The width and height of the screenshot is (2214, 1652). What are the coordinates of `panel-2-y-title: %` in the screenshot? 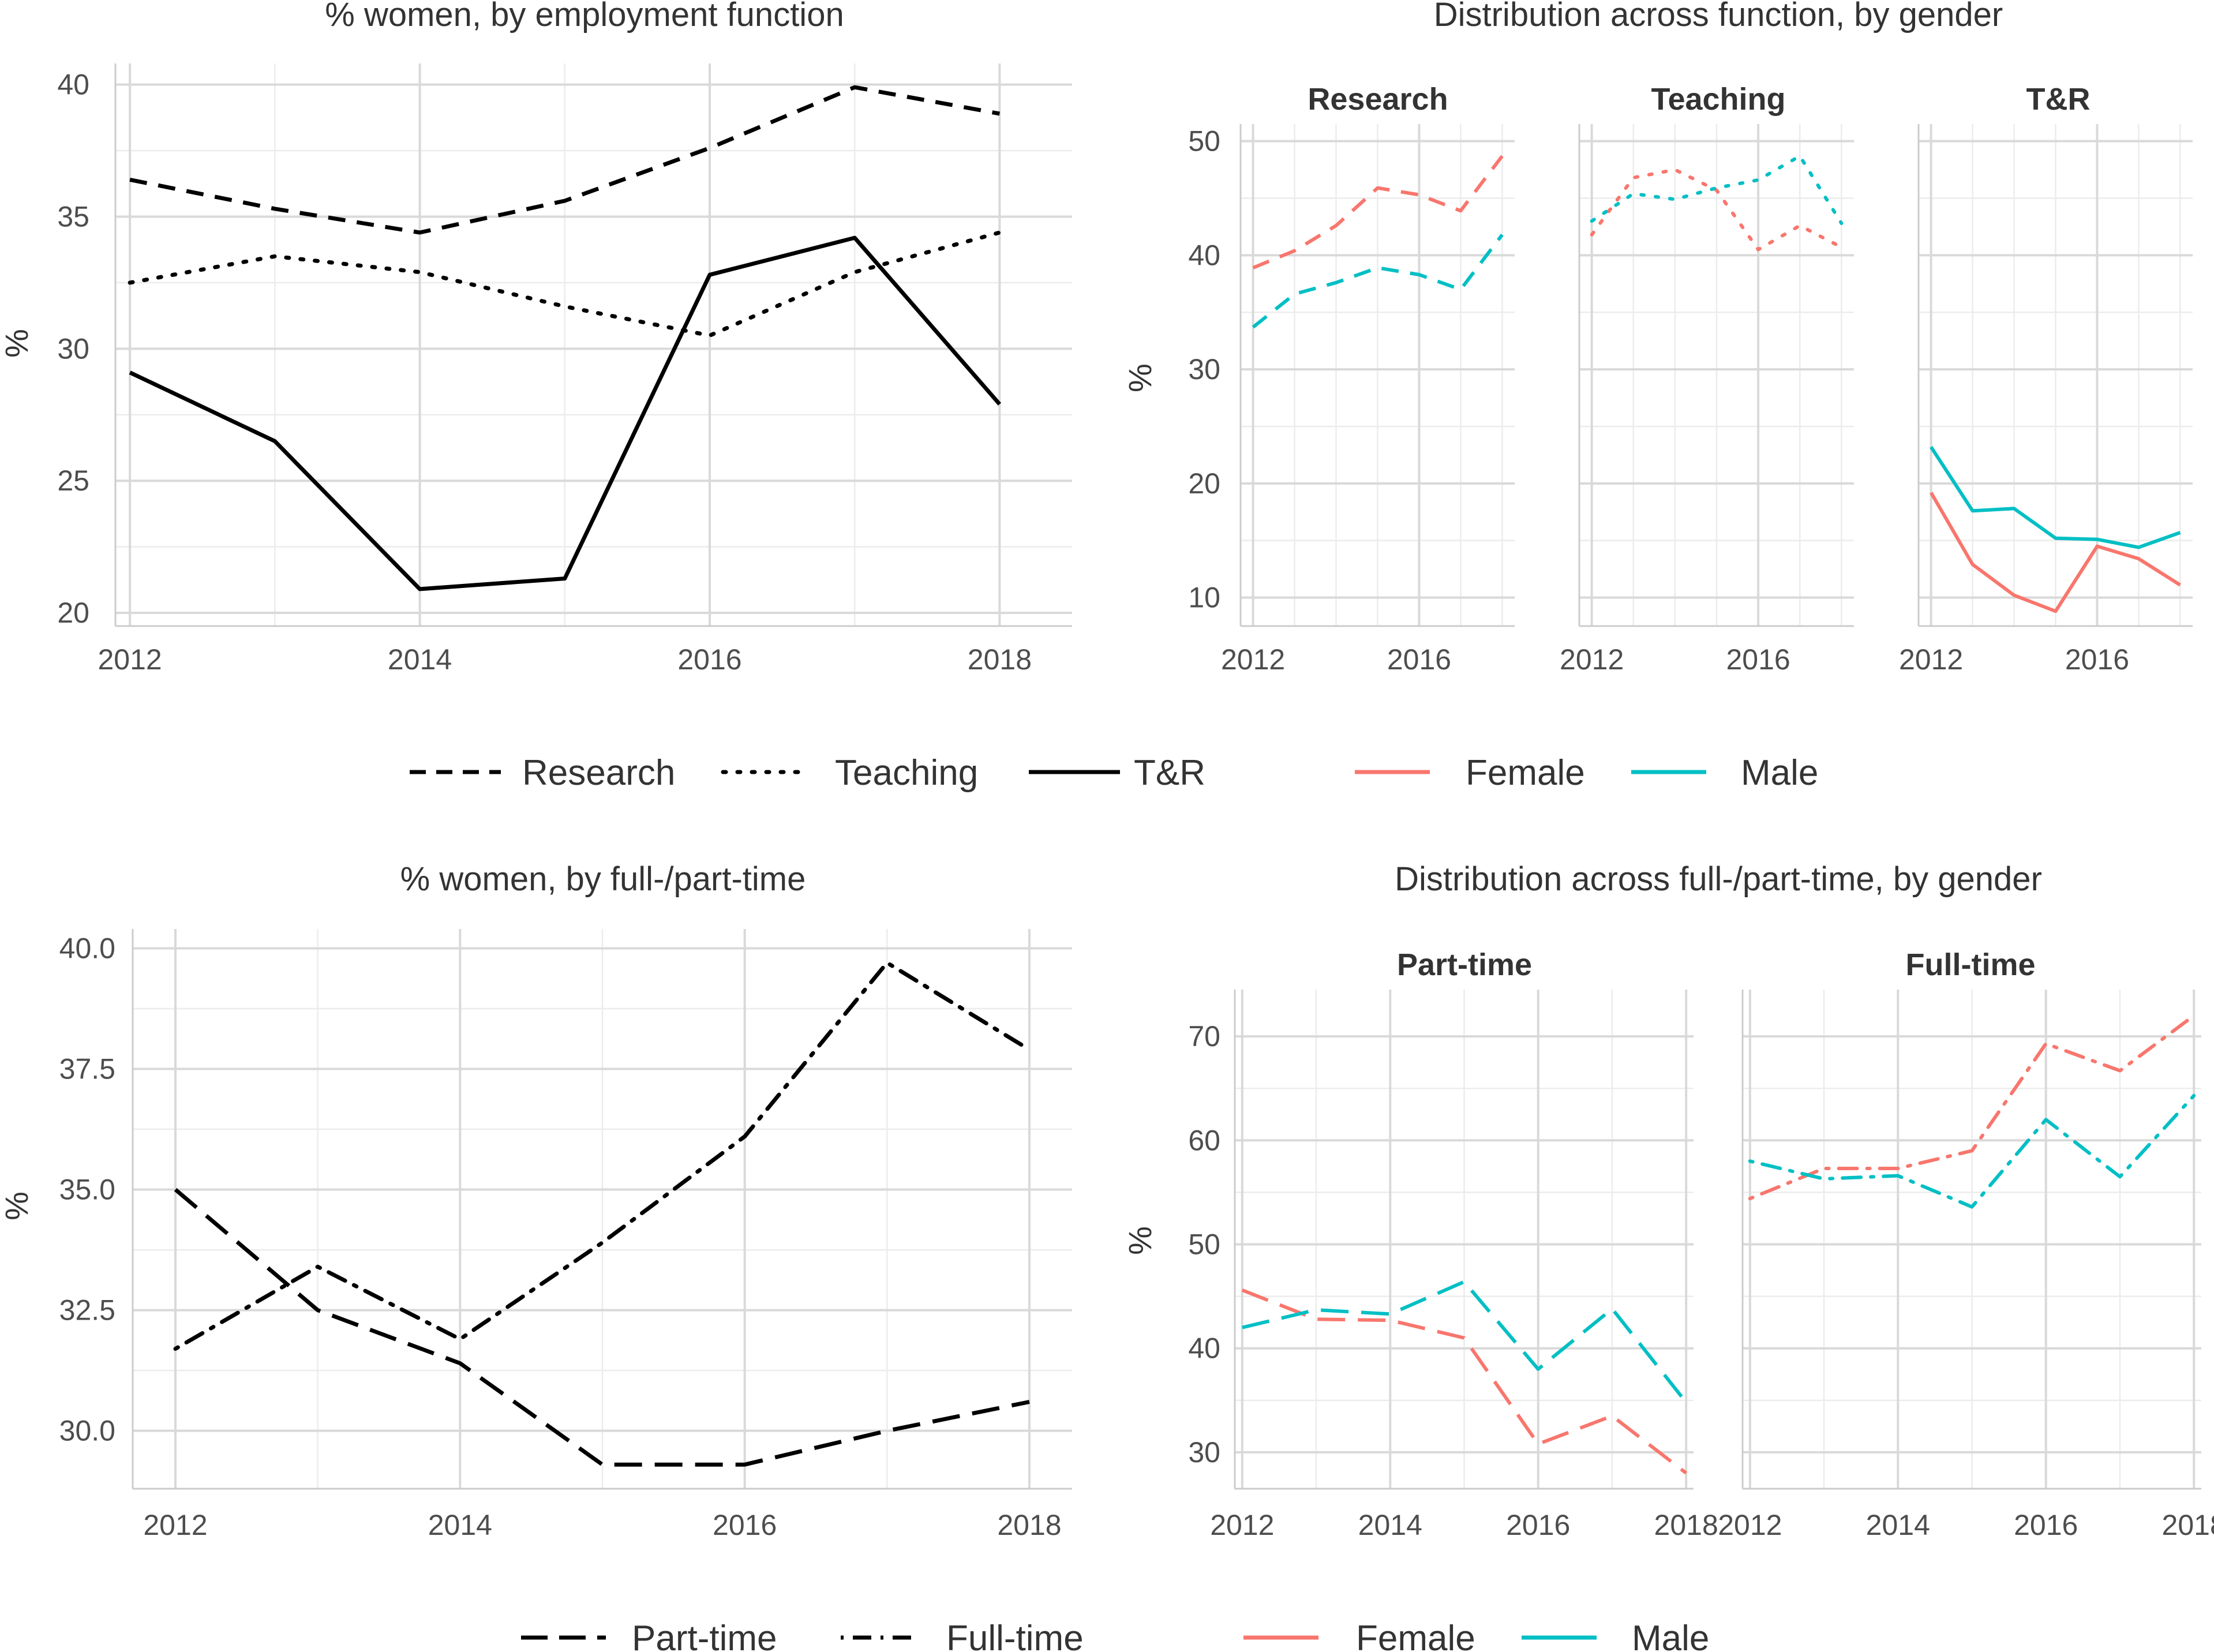 It's located at (1140, 378).